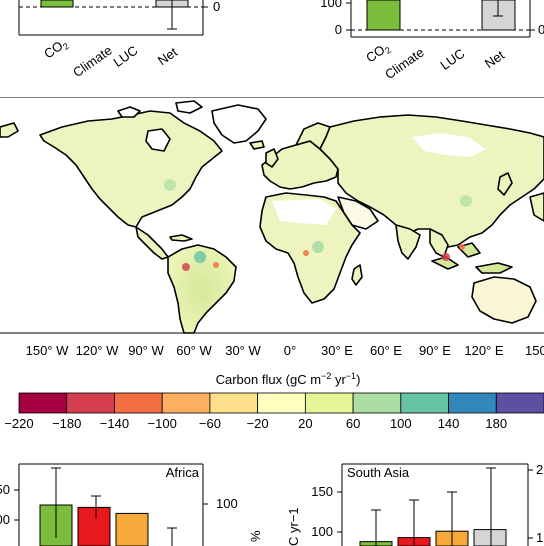 Image resolution: width=544 pixels, height=546 pixels. What do you see at coordinates (449, 423) in the screenshot?
I see `colorbar-tick-label: 140` at bounding box center [449, 423].